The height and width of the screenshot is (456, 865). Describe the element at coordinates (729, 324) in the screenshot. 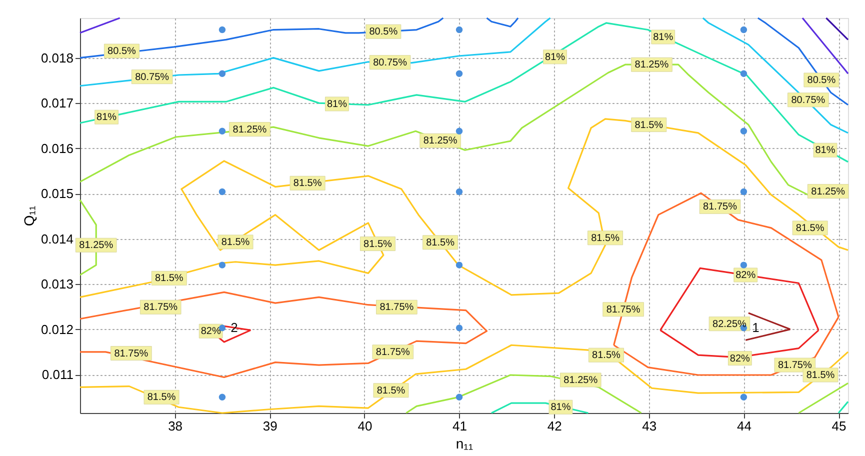

I see `annotation: 82.25%` at that location.